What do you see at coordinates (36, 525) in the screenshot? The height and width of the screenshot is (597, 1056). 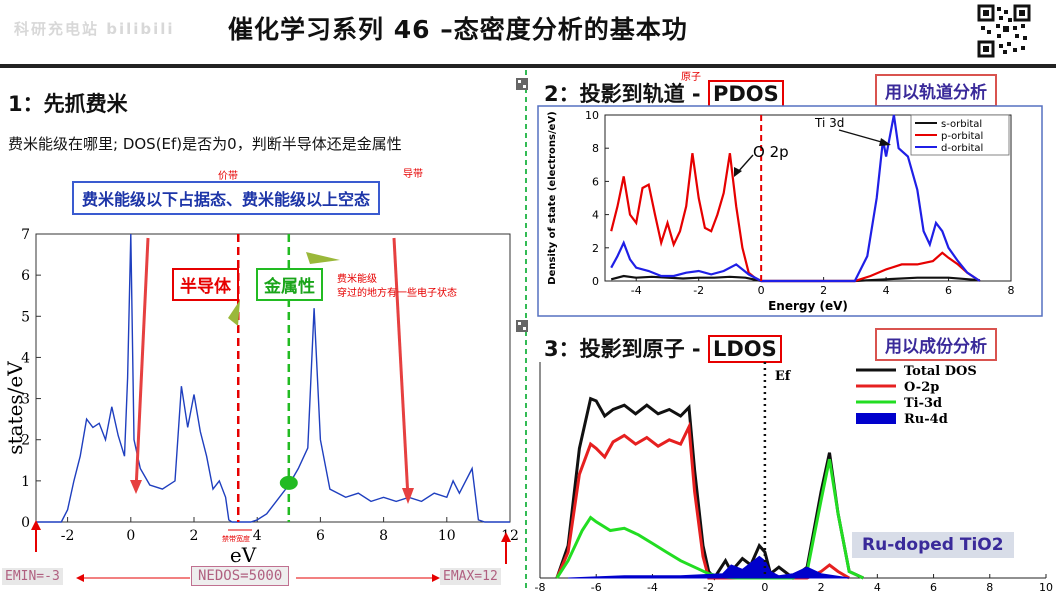 I see `emin-arrow-head` at bounding box center [36, 525].